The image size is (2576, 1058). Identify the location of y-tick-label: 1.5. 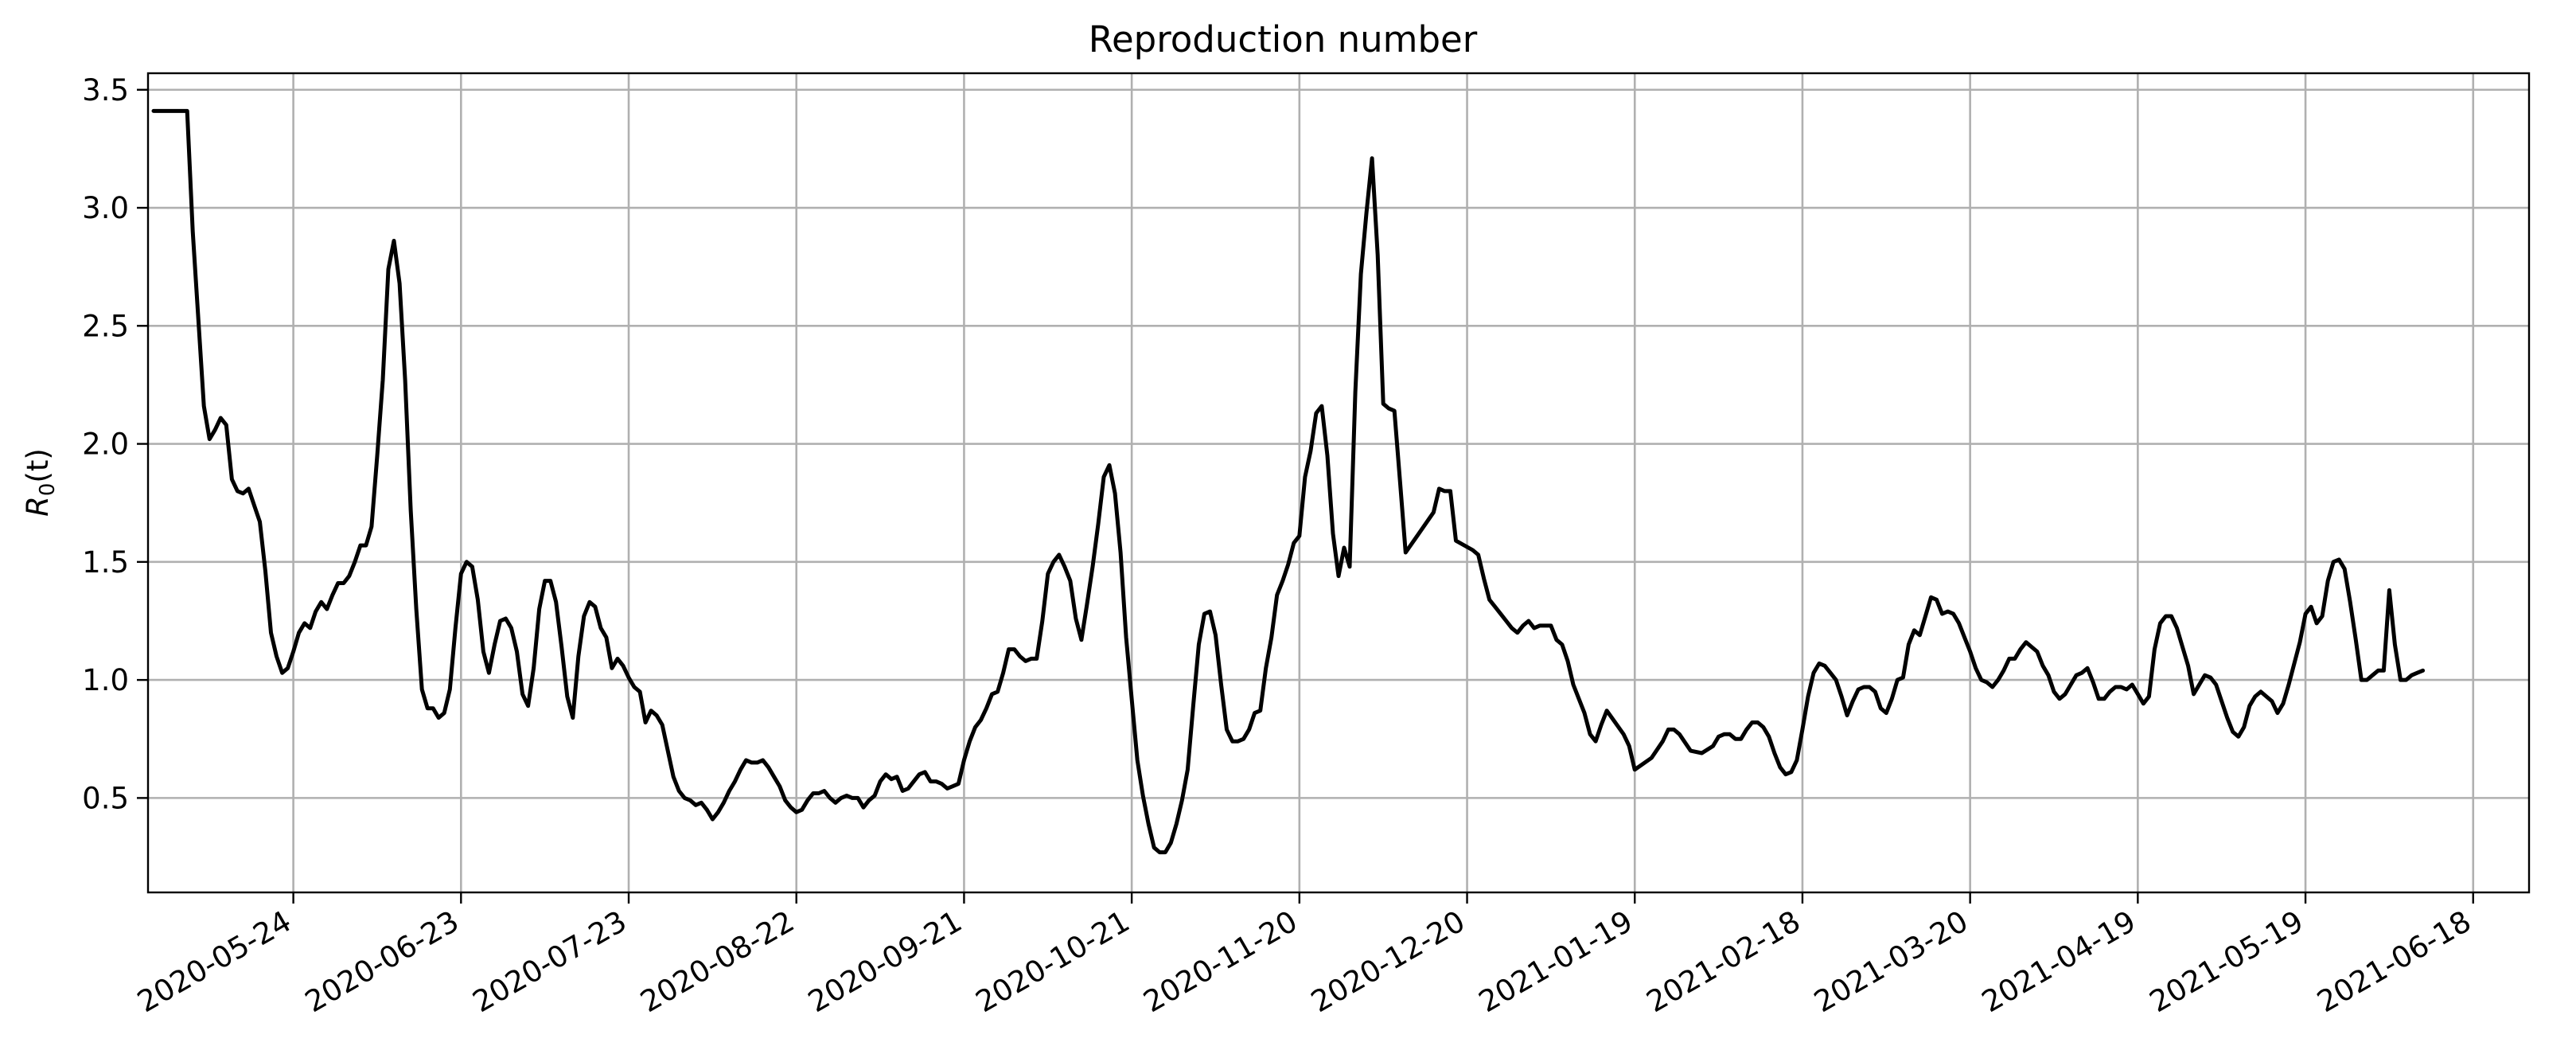
(105, 562).